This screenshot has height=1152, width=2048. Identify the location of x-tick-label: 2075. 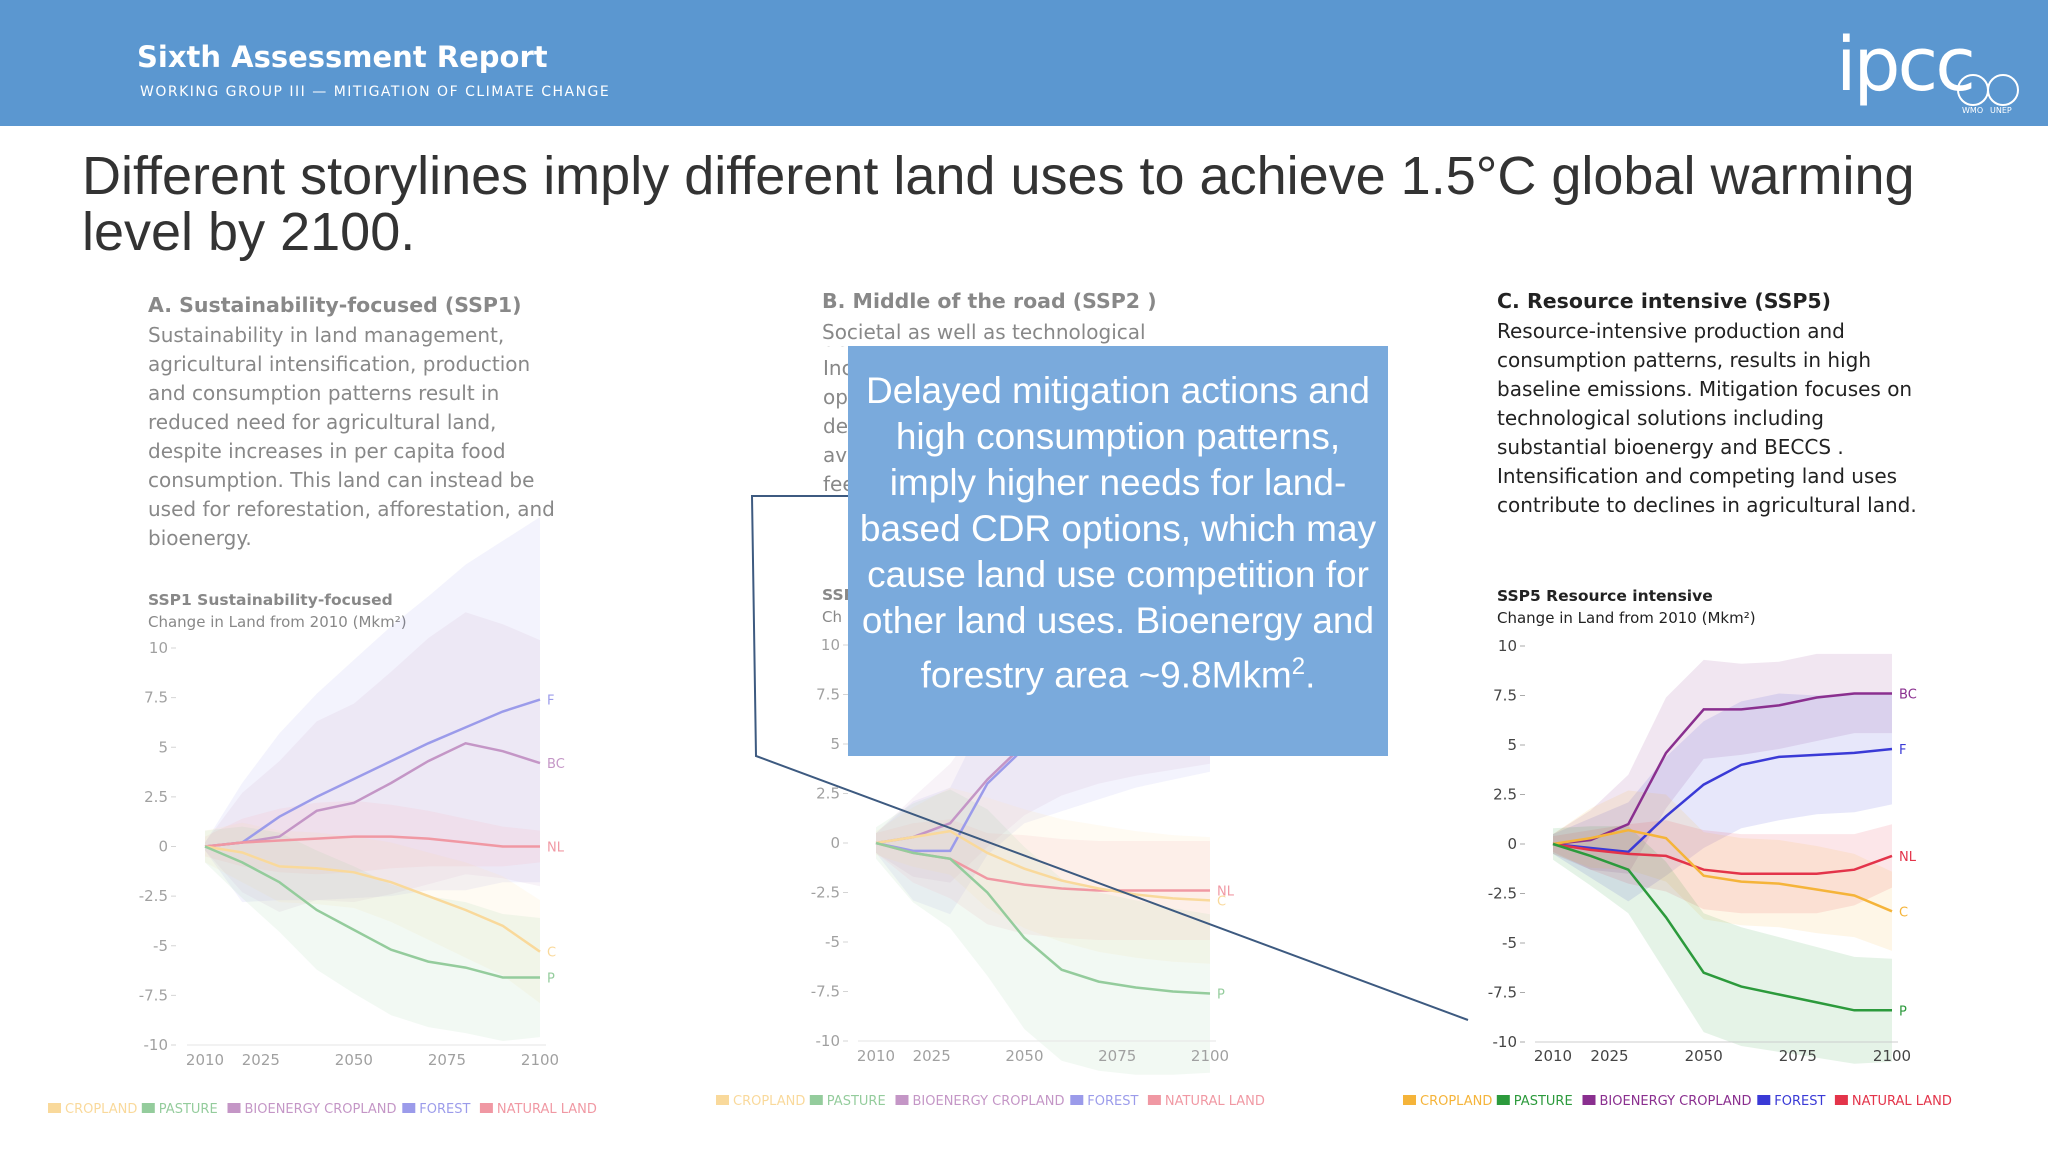
(1117, 1056).